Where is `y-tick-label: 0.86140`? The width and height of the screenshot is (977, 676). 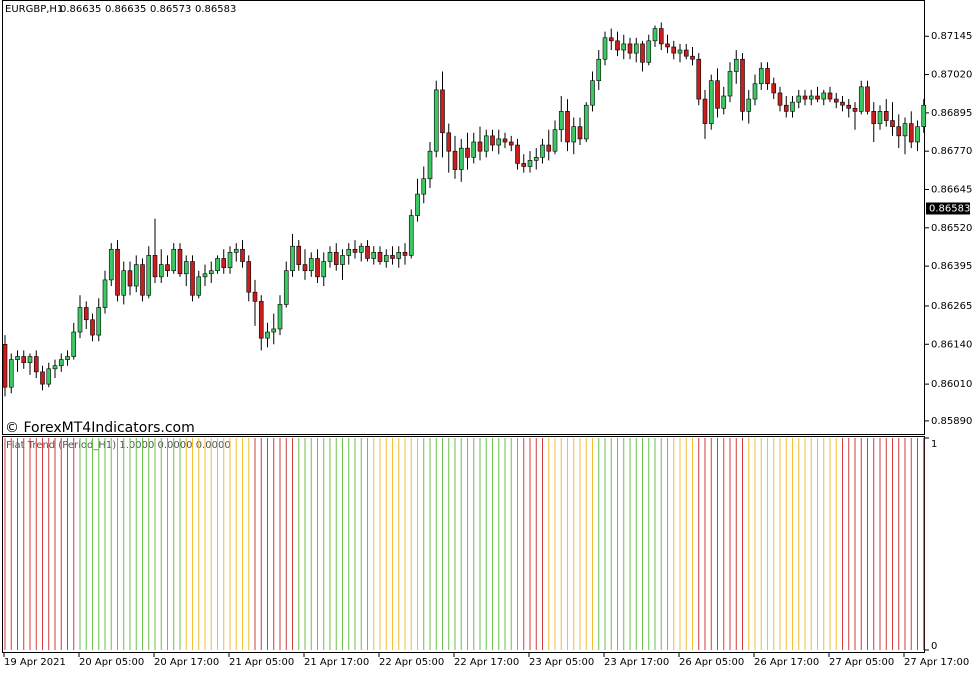 y-tick-label: 0.86140 is located at coordinates (951, 344).